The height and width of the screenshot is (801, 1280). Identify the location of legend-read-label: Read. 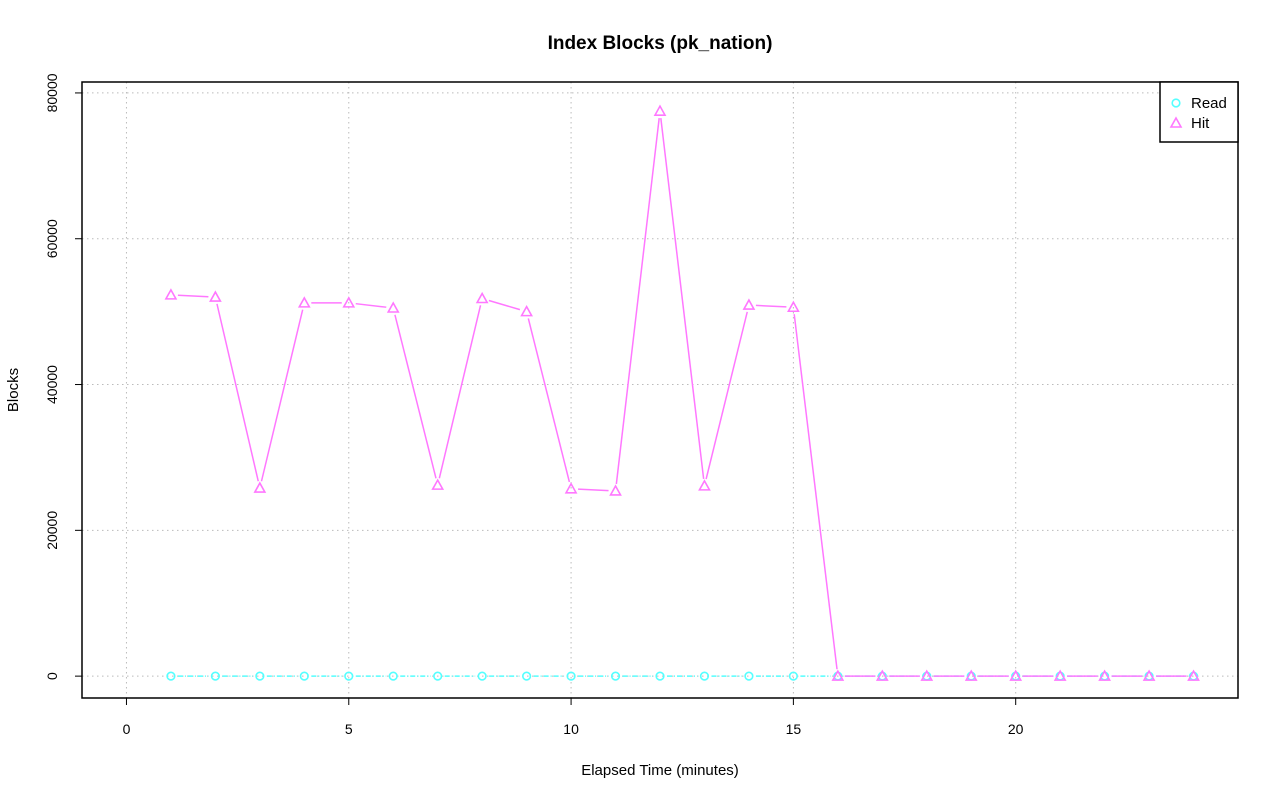
(1209, 103).